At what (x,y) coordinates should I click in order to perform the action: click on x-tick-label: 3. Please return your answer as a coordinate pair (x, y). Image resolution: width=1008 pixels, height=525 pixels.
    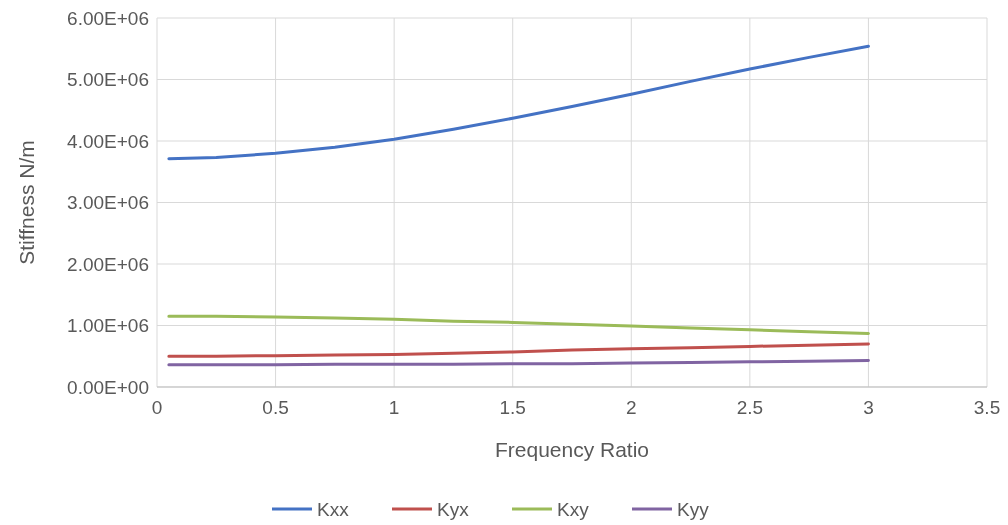
    Looking at the image, I should click on (868, 407).